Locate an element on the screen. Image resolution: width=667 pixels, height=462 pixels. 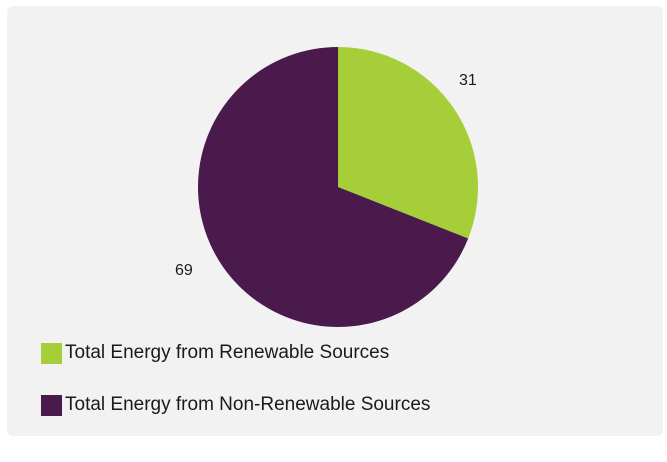
slice-label-renewable: 31 is located at coordinates (468, 80).